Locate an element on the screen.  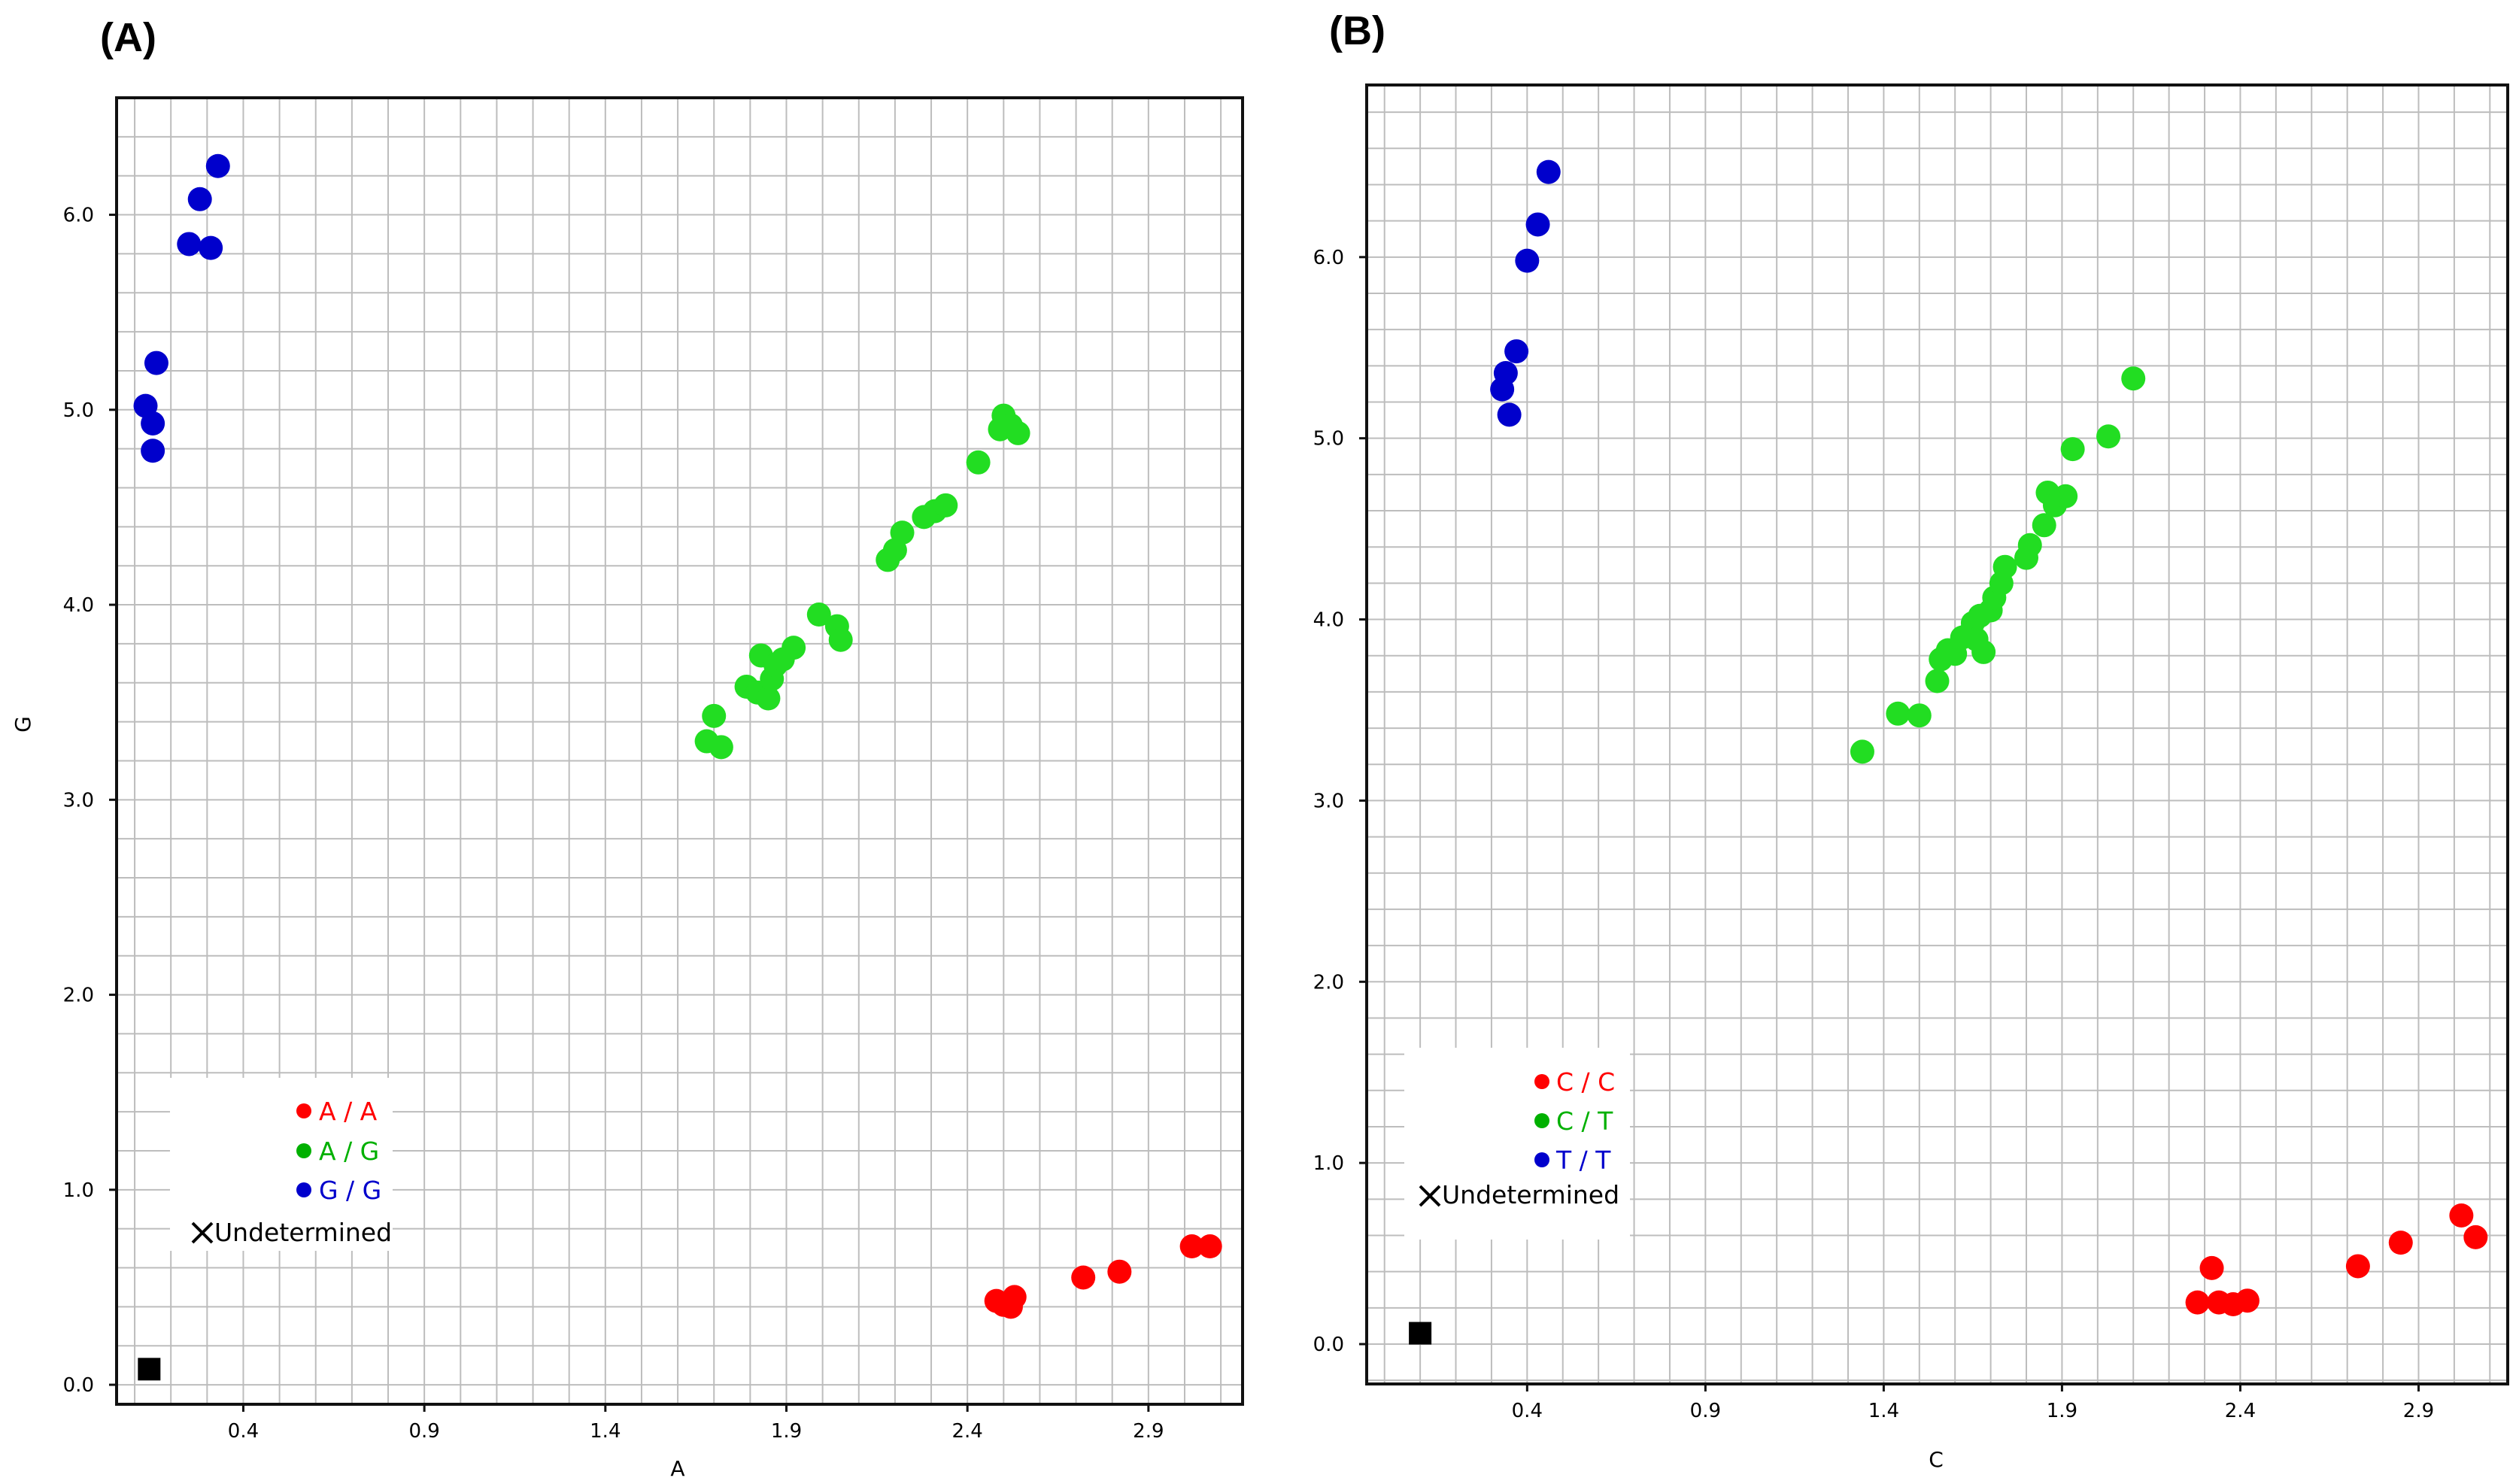
panel-b-legend: C / C C / T T / T Undetermined is located at coordinates (1517, 1144).